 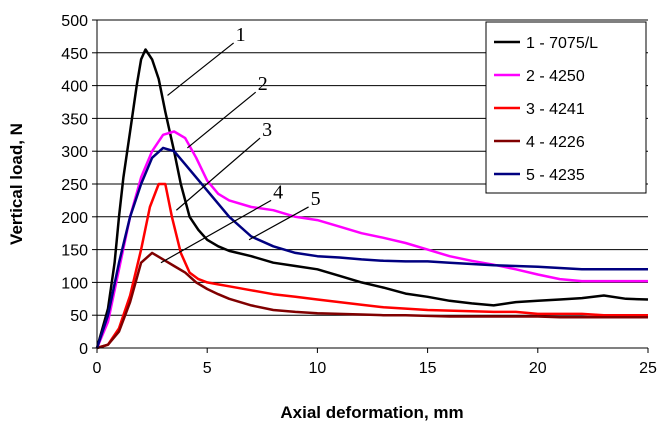 What do you see at coordinates (207, 368) in the screenshot?
I see `x-tick-label: 5` at bounding box center [207, 368].